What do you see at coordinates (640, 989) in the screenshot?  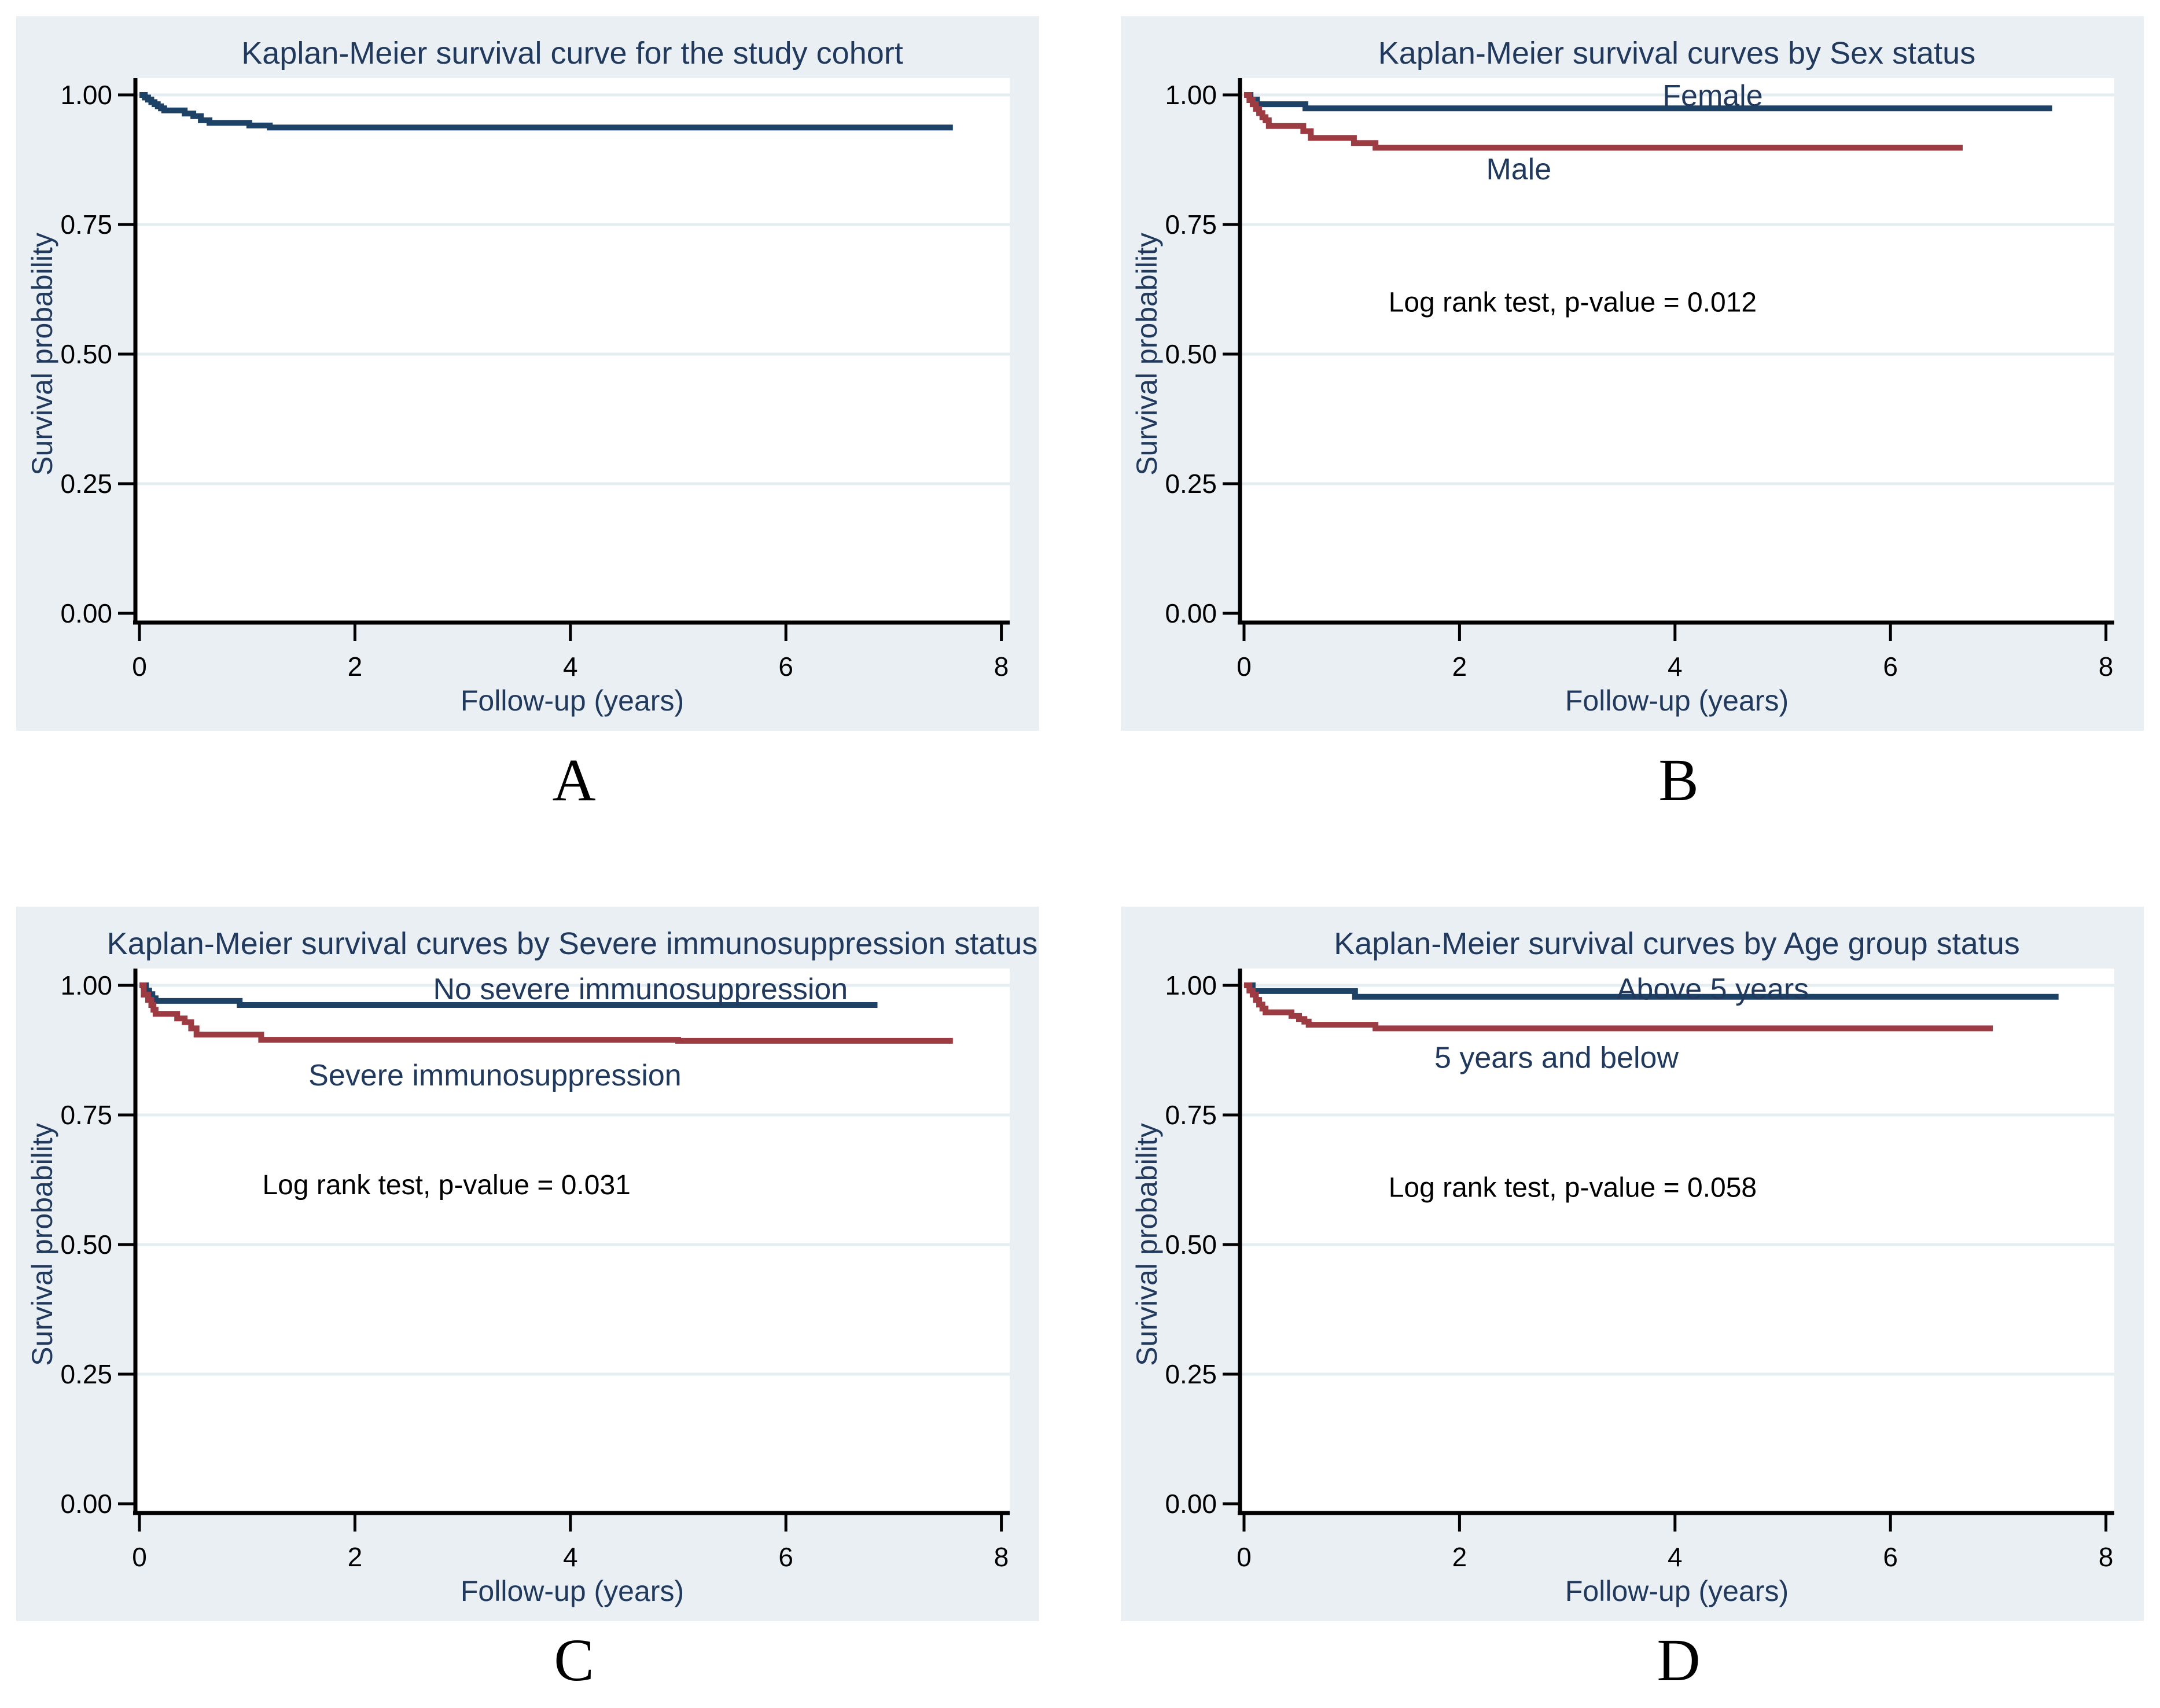 I see `curve-label-no-severe-immunosuppression: No severe immunosuppression` at bounding box center [640, 989].